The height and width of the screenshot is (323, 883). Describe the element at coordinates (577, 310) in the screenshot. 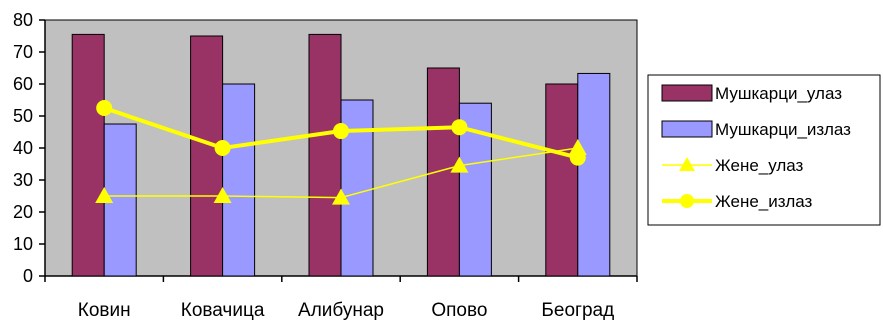

I see `x-tick-label: Београд` at that location.